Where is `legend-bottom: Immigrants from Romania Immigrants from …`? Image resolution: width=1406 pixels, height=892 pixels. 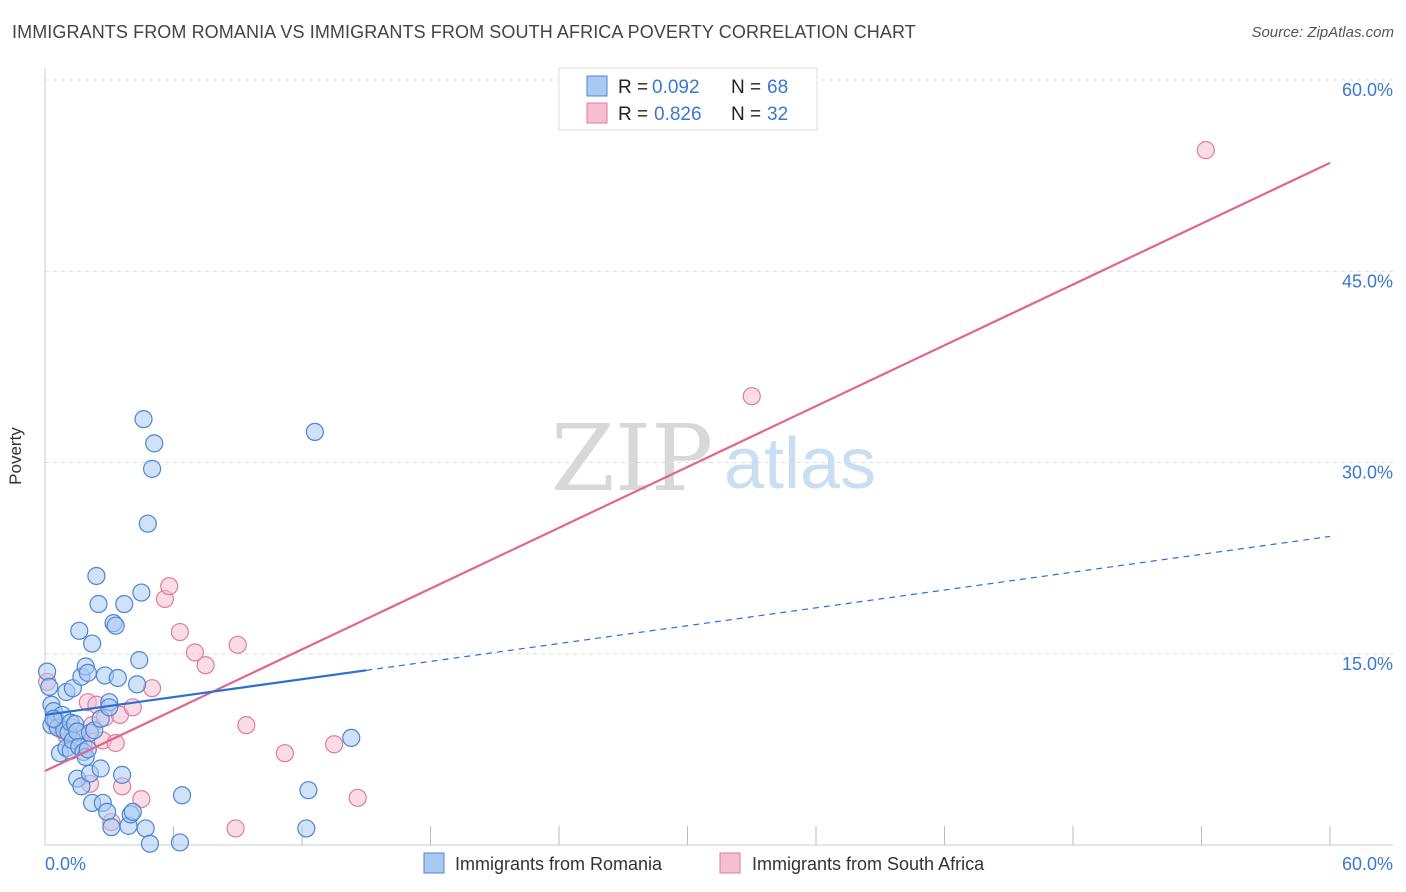 legend-bottom: Immigrants from Romania Immigrants from … is located at coordinates (704, 863).